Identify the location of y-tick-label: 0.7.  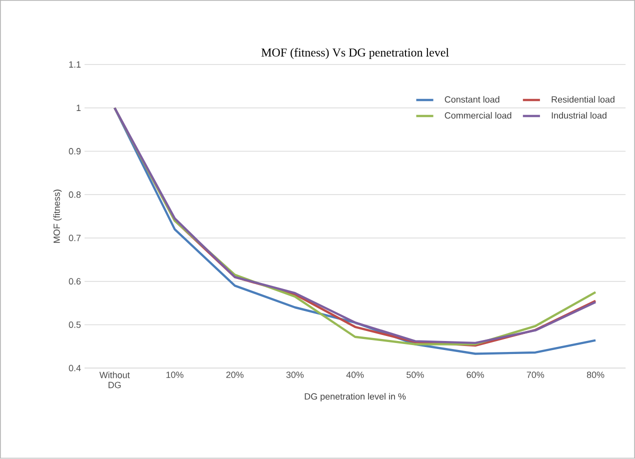
(74, 238).